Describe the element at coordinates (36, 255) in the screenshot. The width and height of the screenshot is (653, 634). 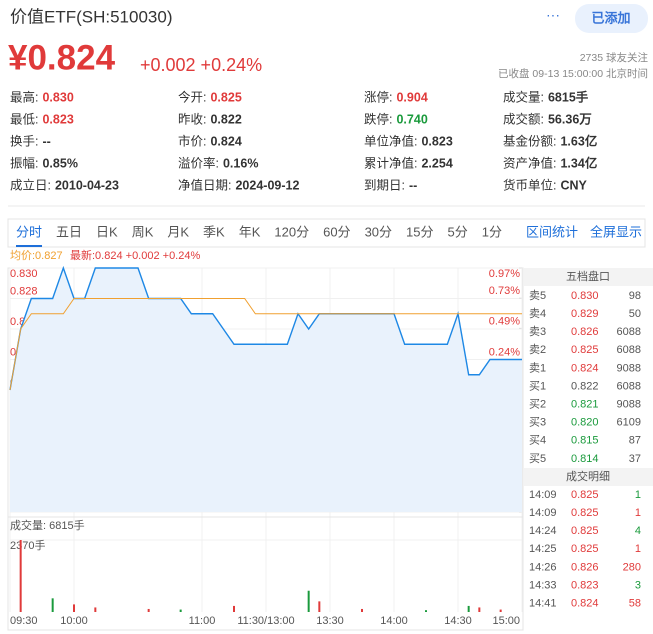
I see `avg-legend: 均价:0.827` at that location.